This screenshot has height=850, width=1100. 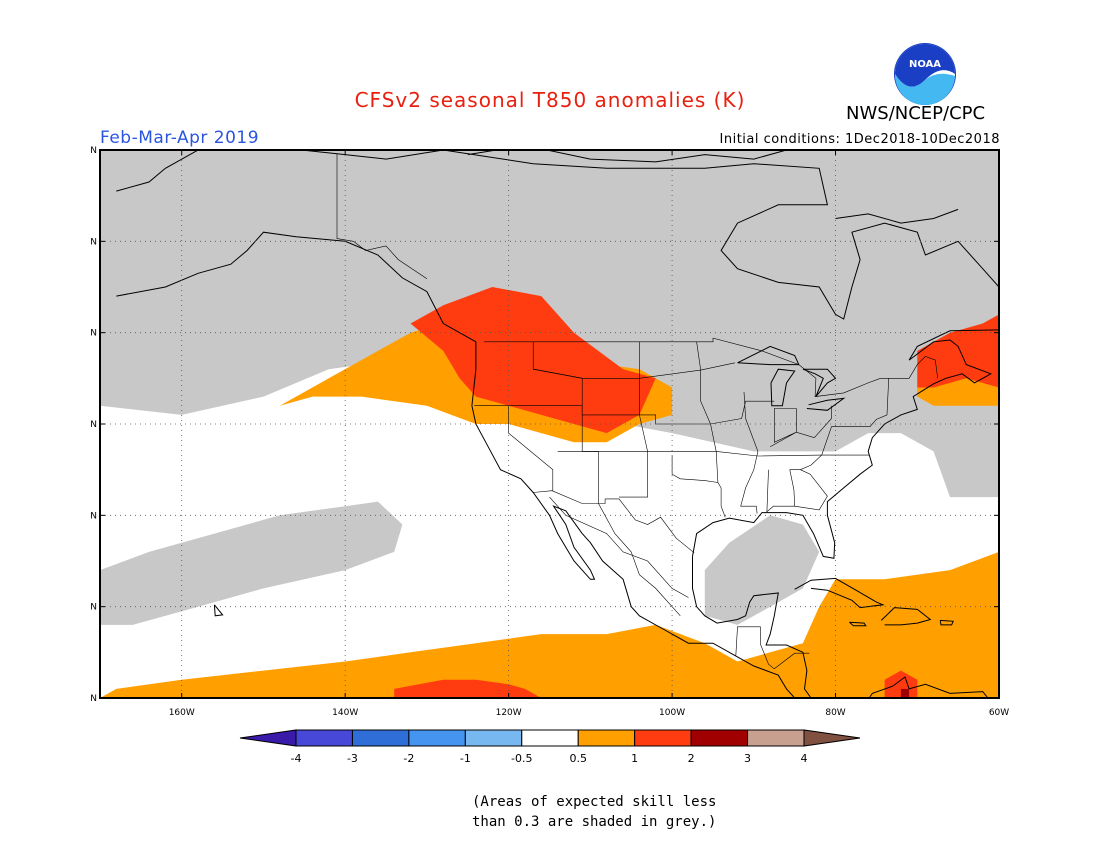 What do you see at coordinates (859, 139) in the screenshot?
I see `initial-conditions: Initial conditions: 1Dec2018-10Dec2018` at bounding box center [859, 139].